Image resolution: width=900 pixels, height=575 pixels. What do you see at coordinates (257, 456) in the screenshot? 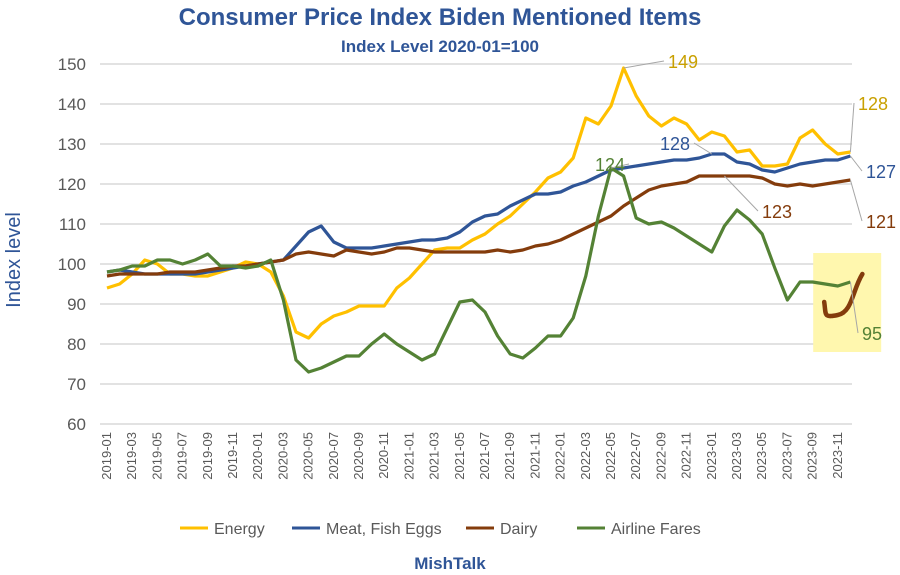
I see `x-tick-label: 2020-01` at bounding box center [257, 456].